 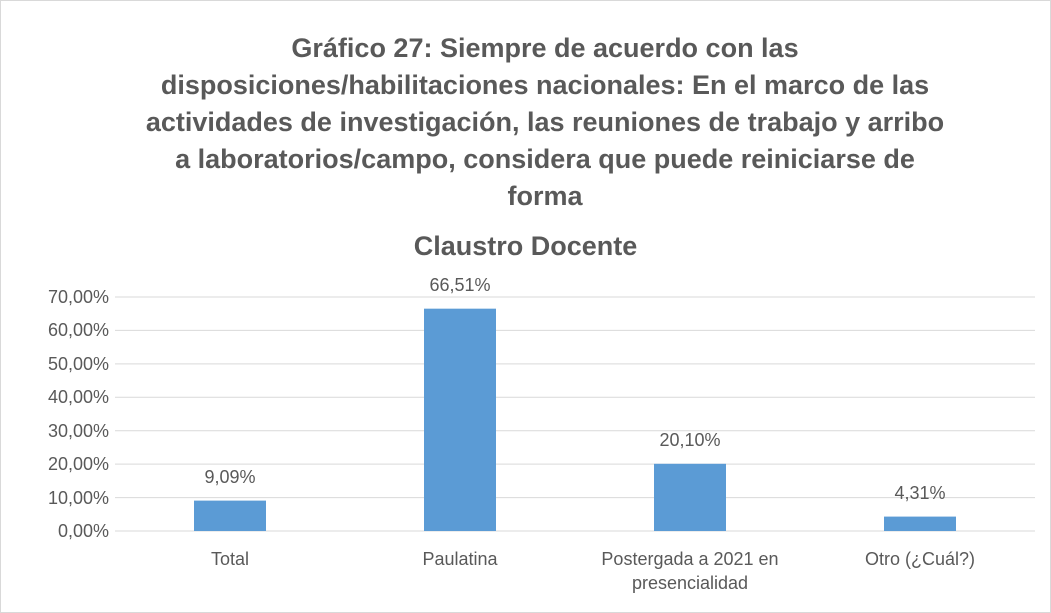 What do you see at coordinates (460, 284) in the screenshot?
I see `value-label: 66,51%` at bounding box center [460, 284].